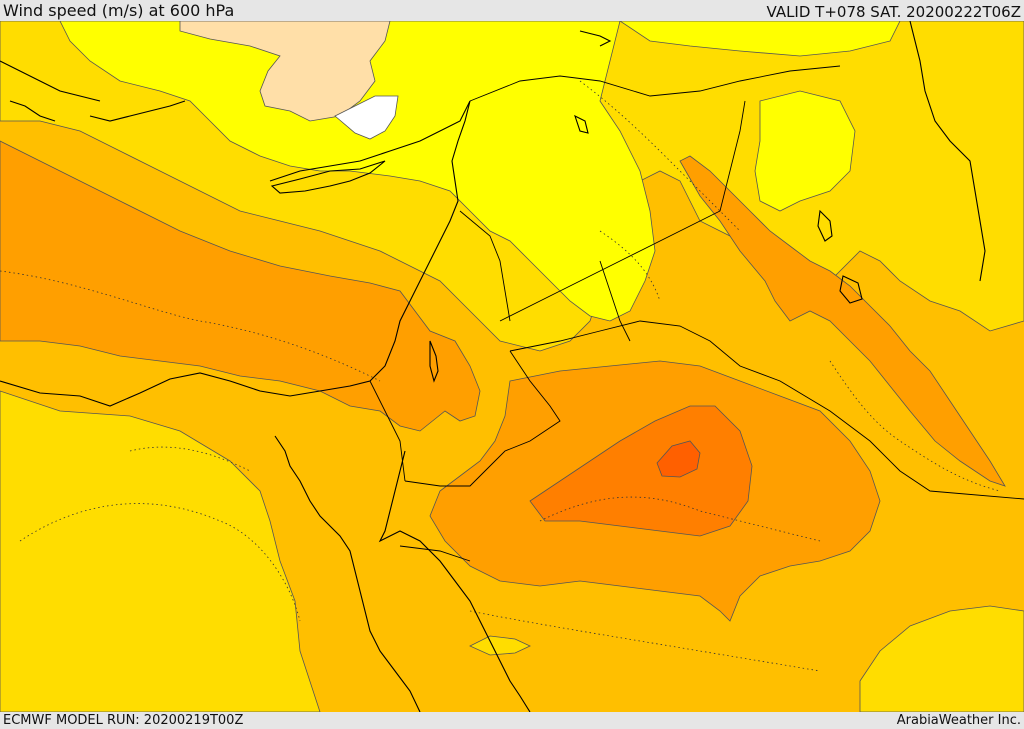 The width and height of the screenshot is (1024, 729). Describe the element at coordinates (500, 645) in the screenshot. I see `band-yellow-redsea` at that location.